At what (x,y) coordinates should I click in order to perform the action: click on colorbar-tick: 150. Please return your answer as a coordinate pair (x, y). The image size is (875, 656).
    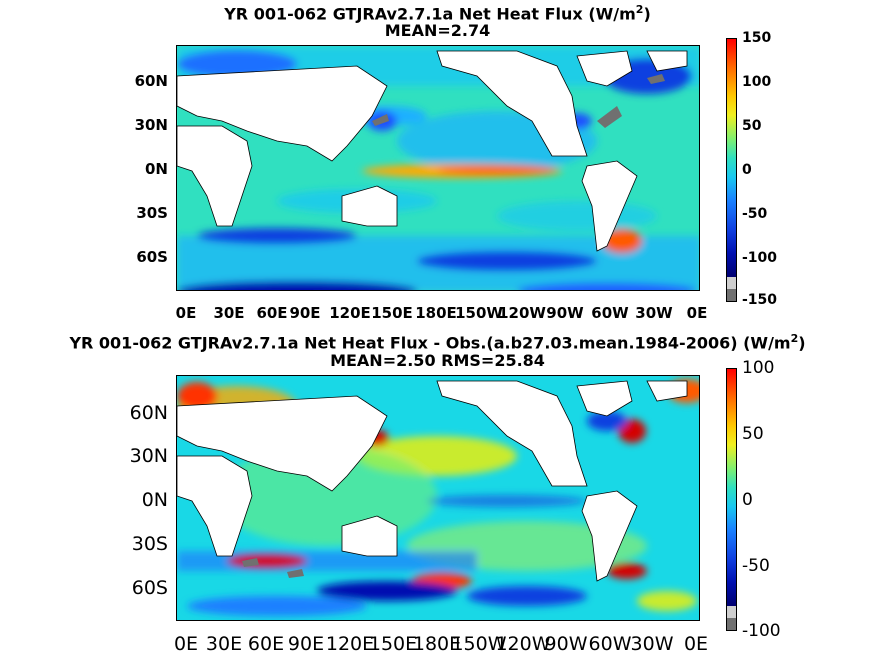
    Looking at the image, I should click on (757, 38).